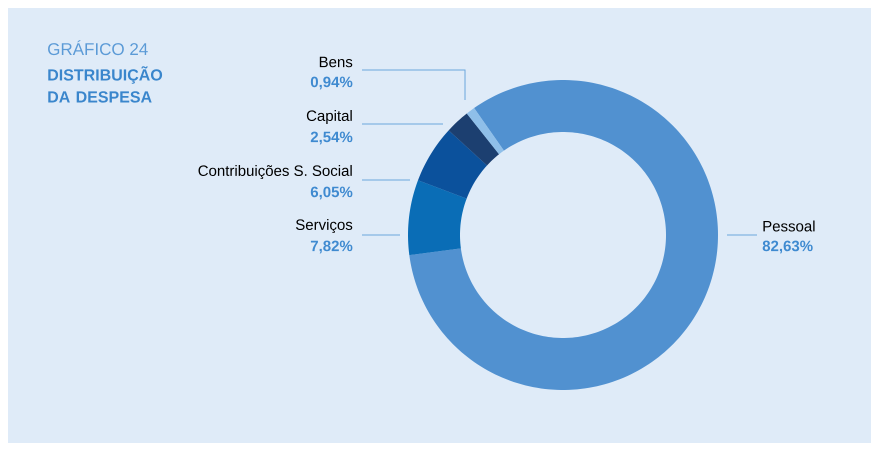  What do you see at coordinates (787, 247) in the screenshot?
I see `data-label: 82,63%` at bounding box center [787, 247].